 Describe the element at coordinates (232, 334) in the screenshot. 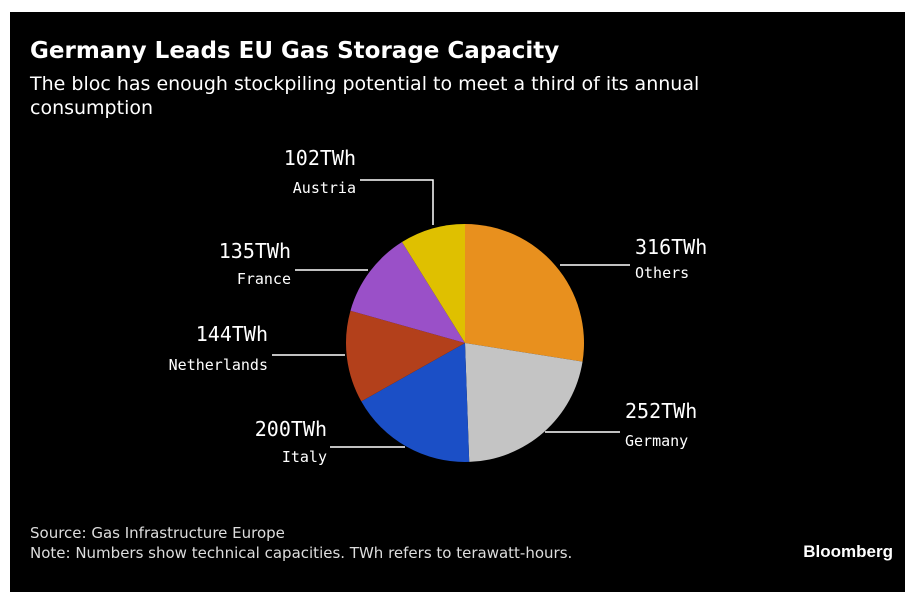

I see `value-label: 144TWh` at that location.